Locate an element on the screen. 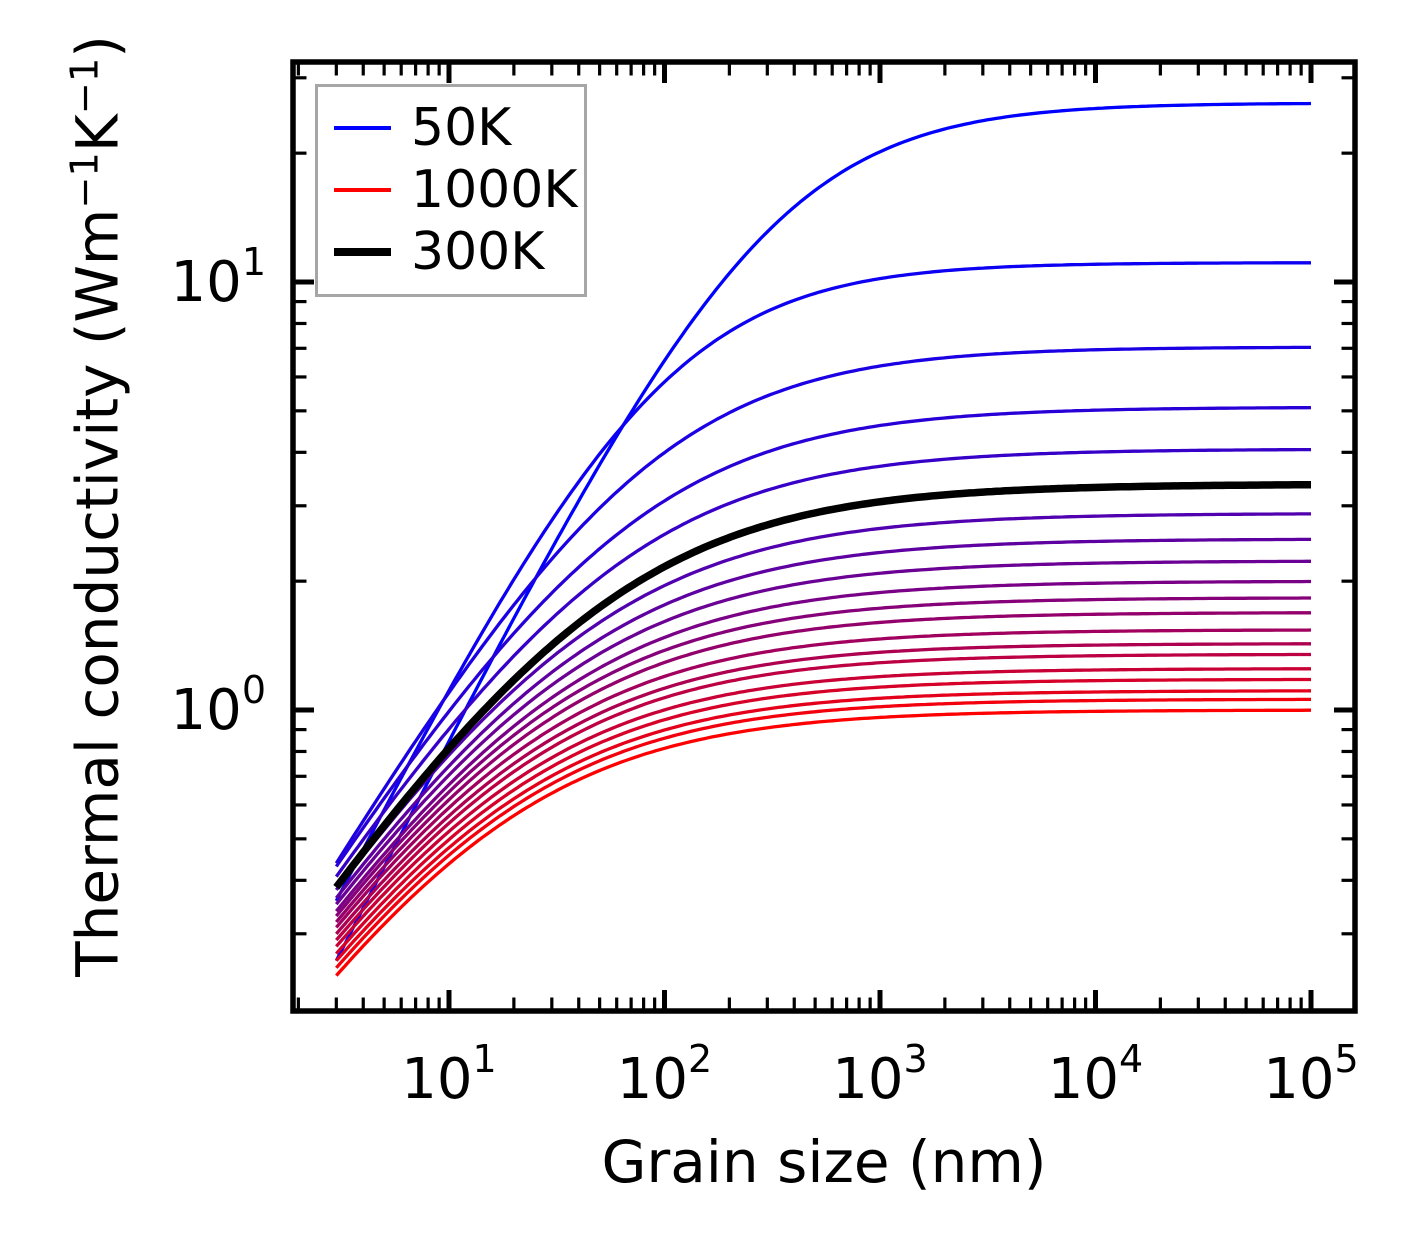 The image size is (1421, 1254). x-axis-label: Grain size (nm) is located at coordinates (824, 1162).